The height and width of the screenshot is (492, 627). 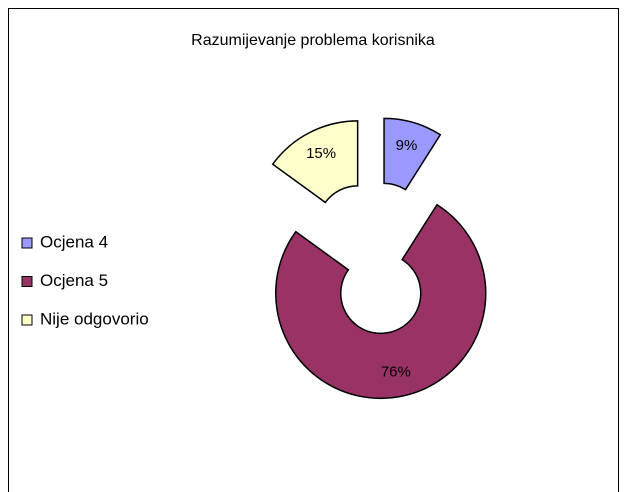 What do you see at coordinates (74, 241) in the screenshot?
I see `legend-label: Ocjena 4` at bounding box center [74, 241].